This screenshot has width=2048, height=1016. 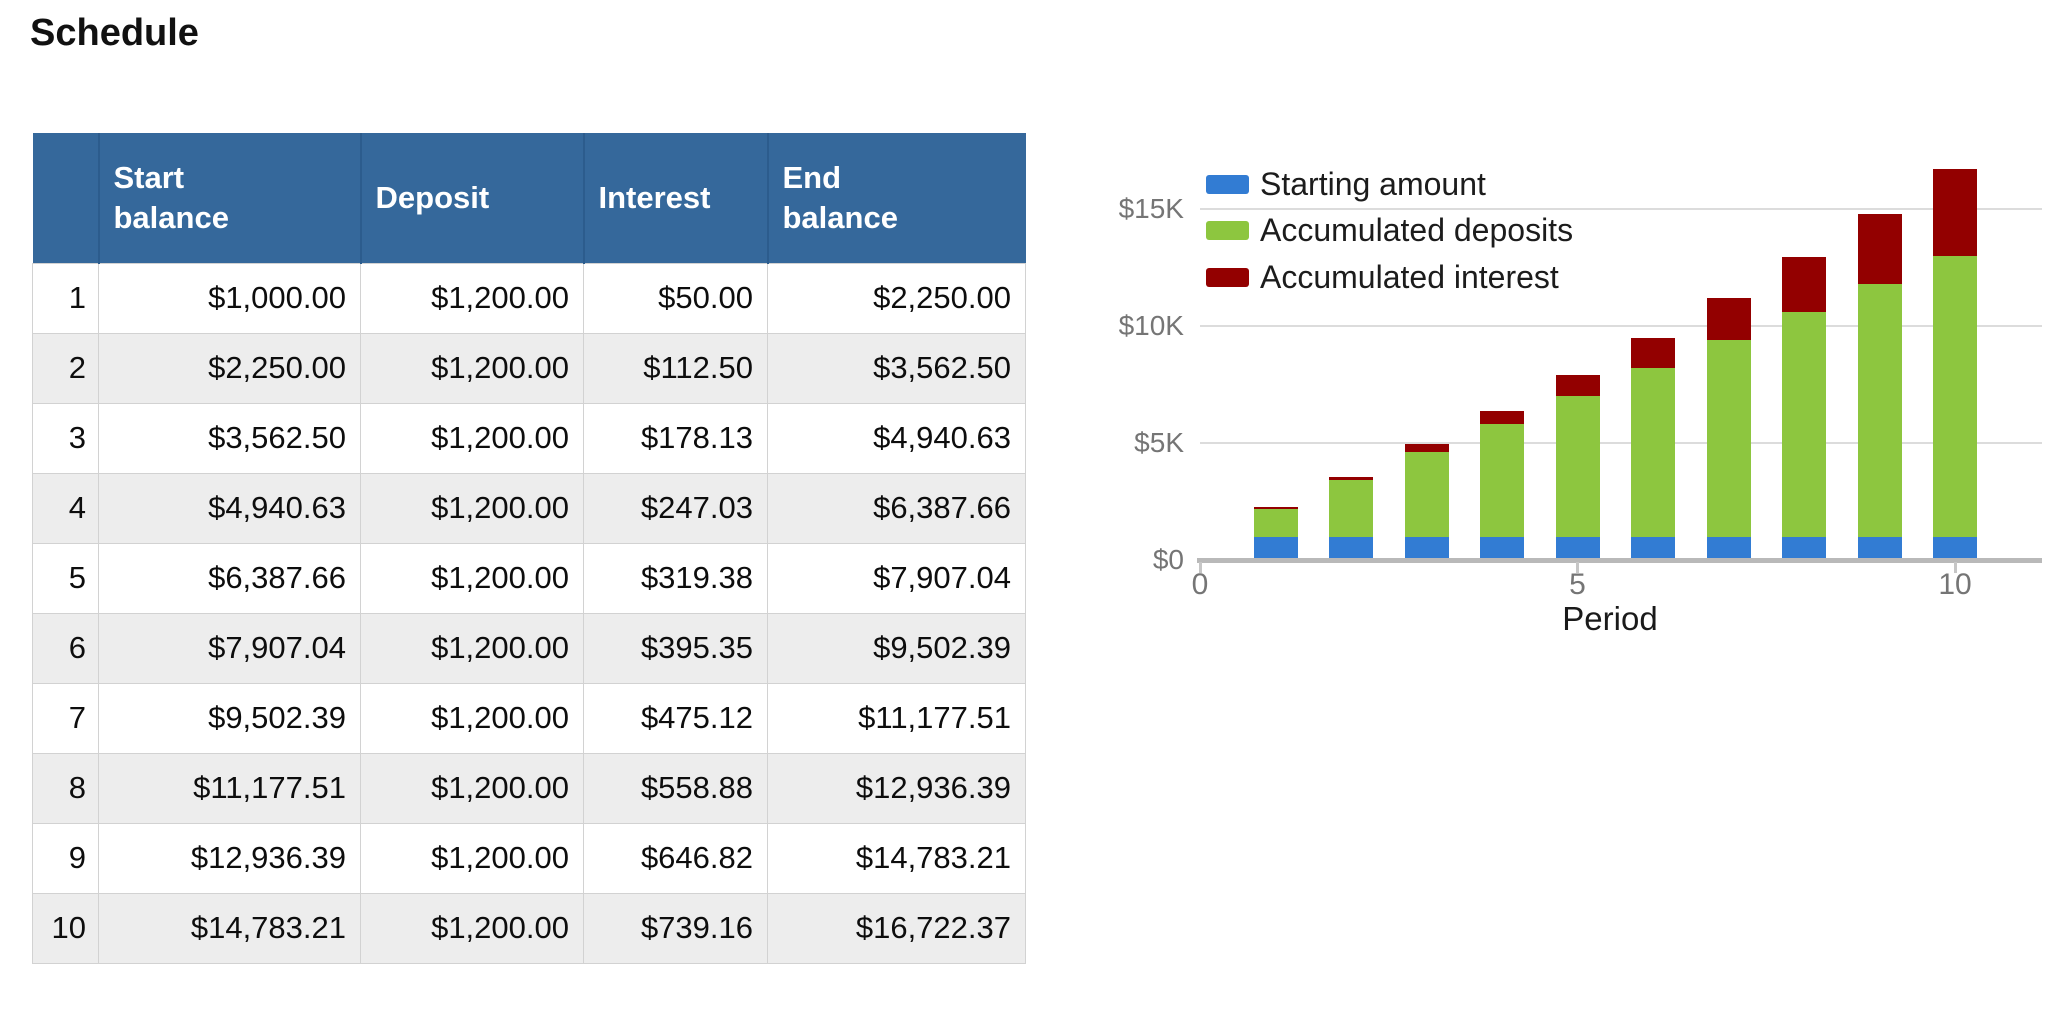 What do you see at coordinates (896, 368) in the screenshot?
I see `cell-end-balance: $3,562.50` at bounding box center [896, 368].